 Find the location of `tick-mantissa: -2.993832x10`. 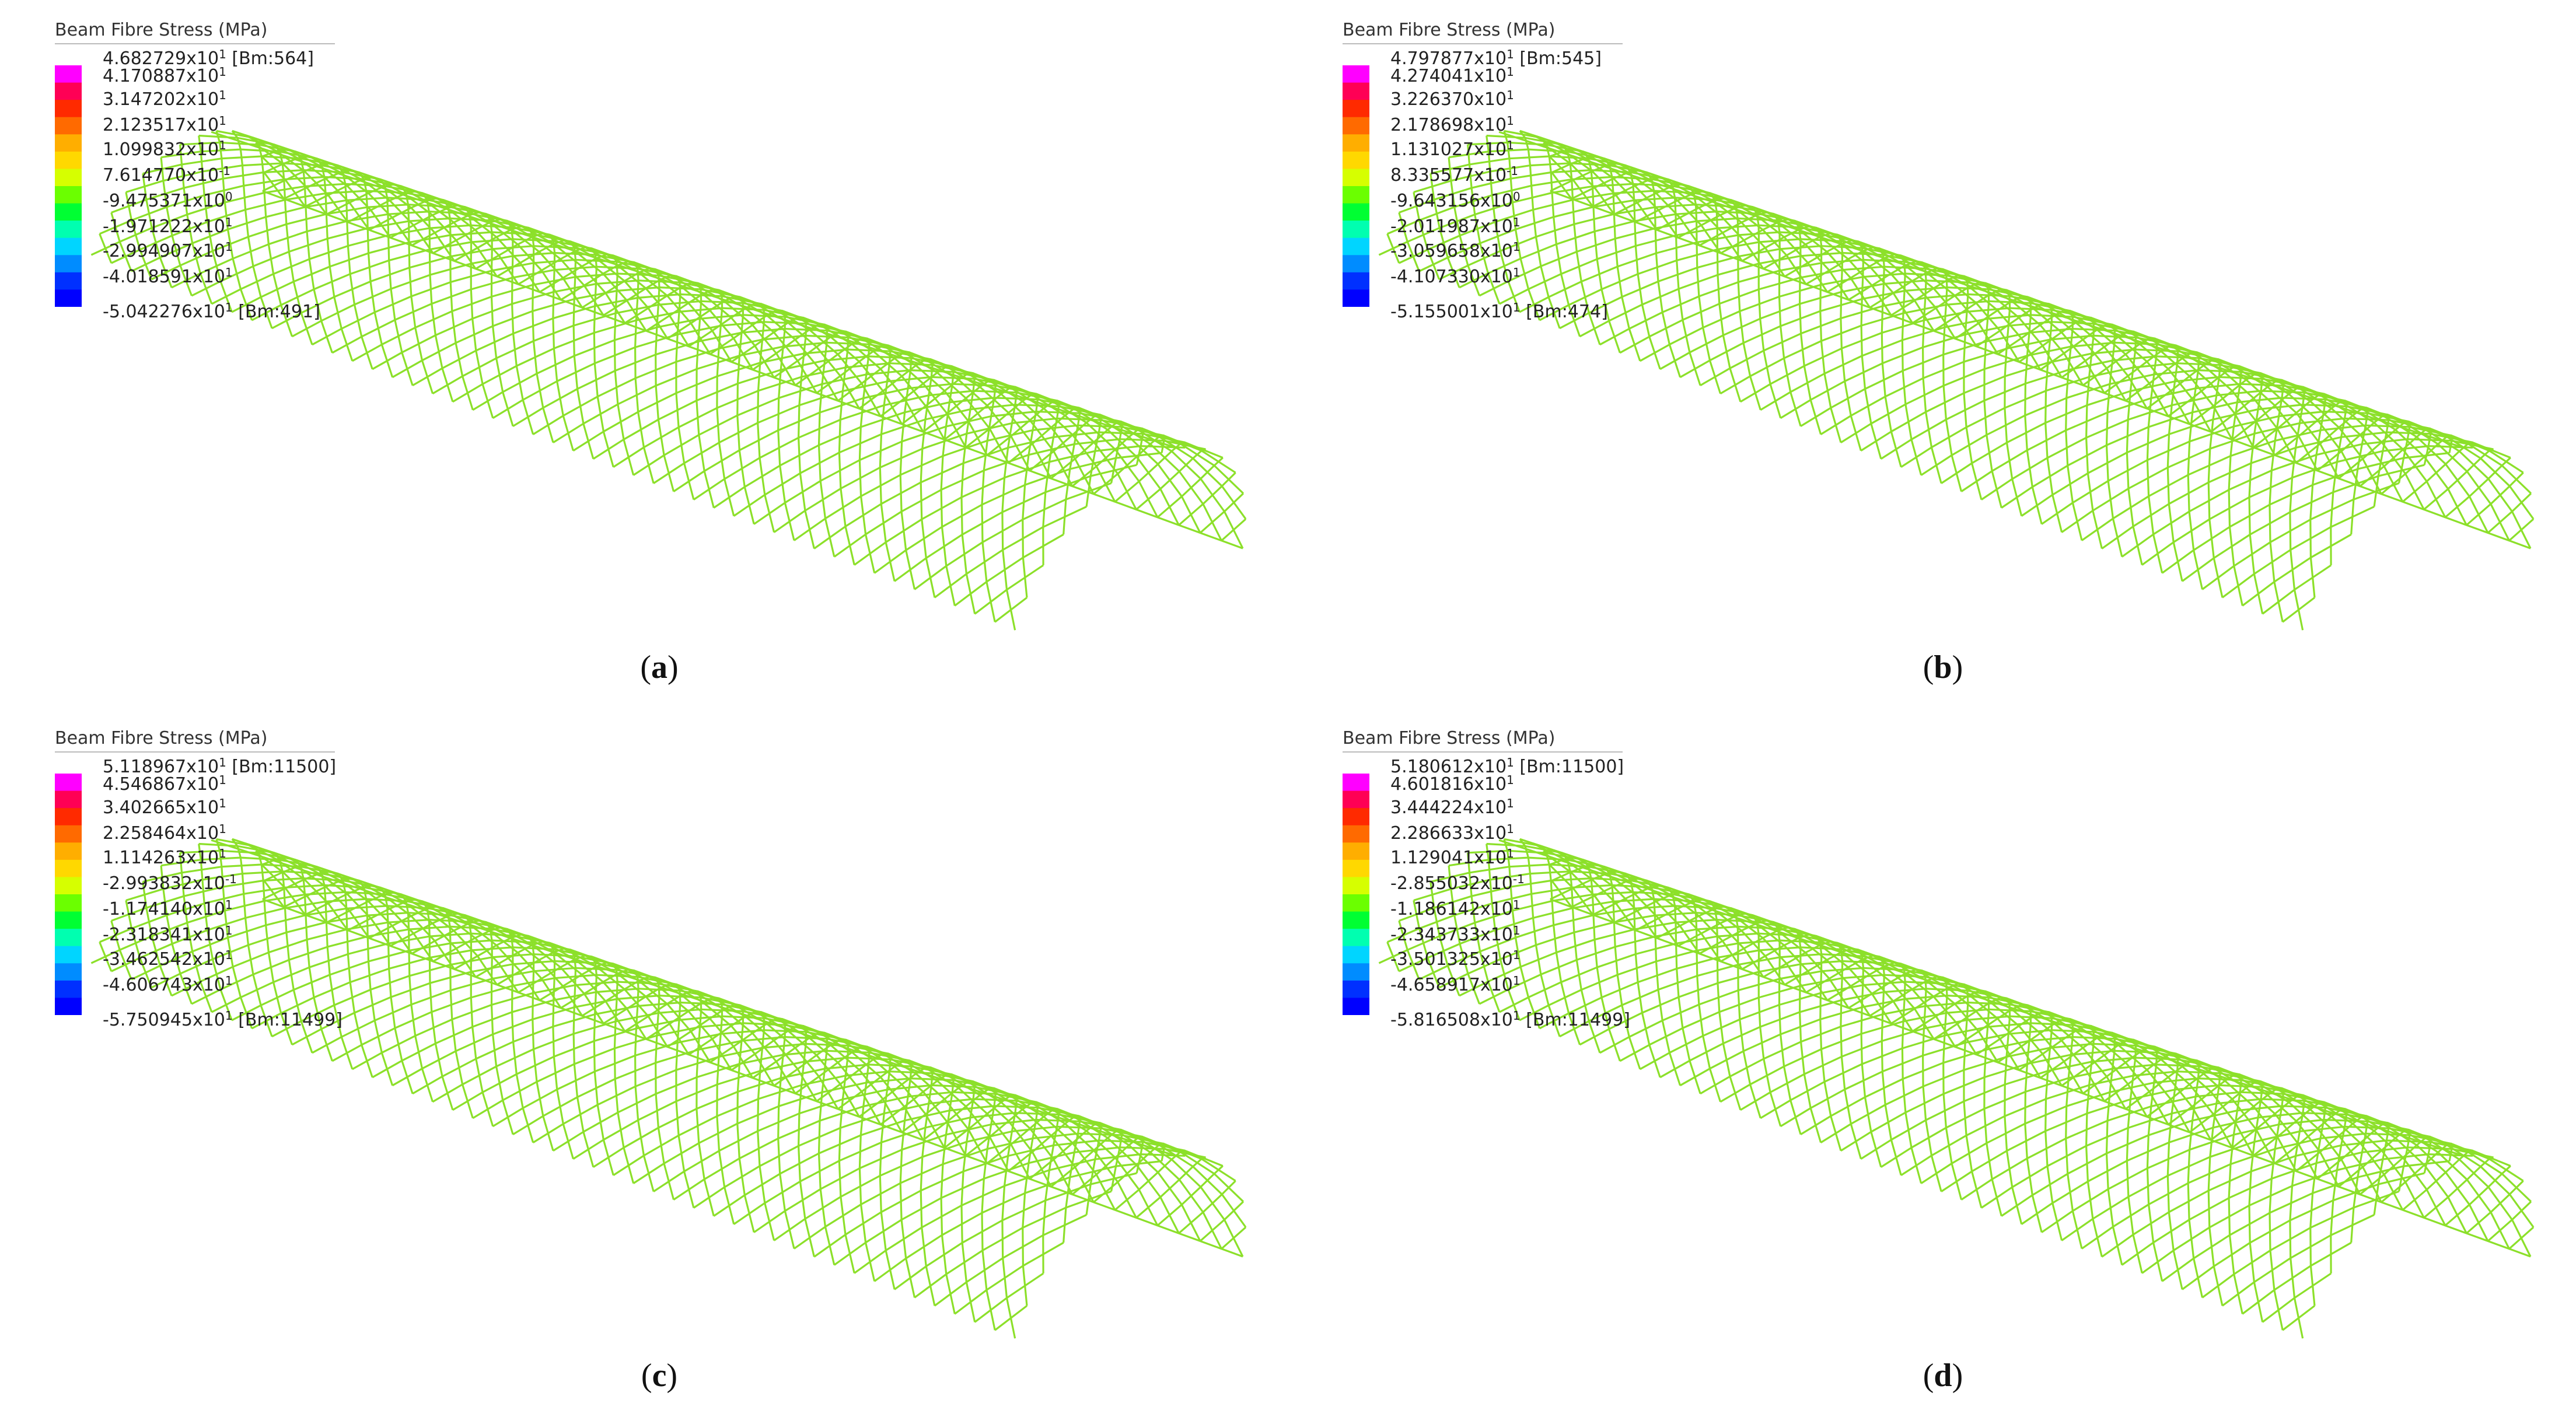

tick-mantissa: -2.993832x10 is located at coordinates (164, 884).